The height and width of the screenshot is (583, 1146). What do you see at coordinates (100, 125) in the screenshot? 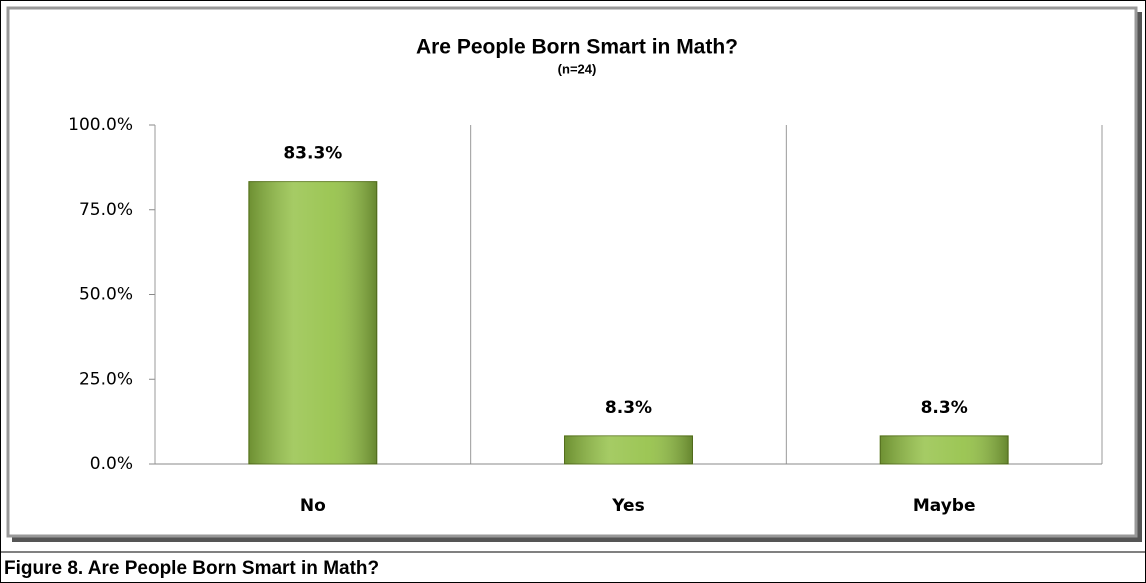
I see `y-tick-label: 100.0%` at bounding box center [100, 125].